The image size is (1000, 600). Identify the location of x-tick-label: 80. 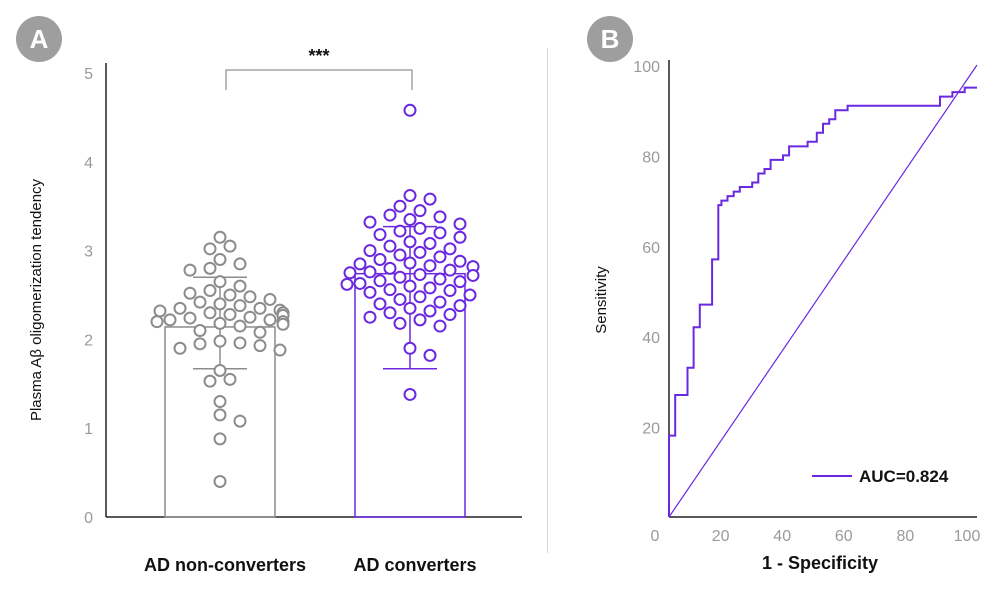
(906, 536).